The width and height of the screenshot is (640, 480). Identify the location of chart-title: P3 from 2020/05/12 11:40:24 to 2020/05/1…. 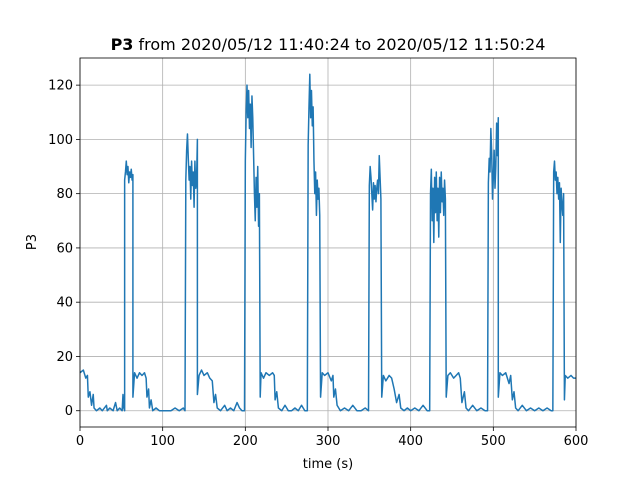
(328, 44).